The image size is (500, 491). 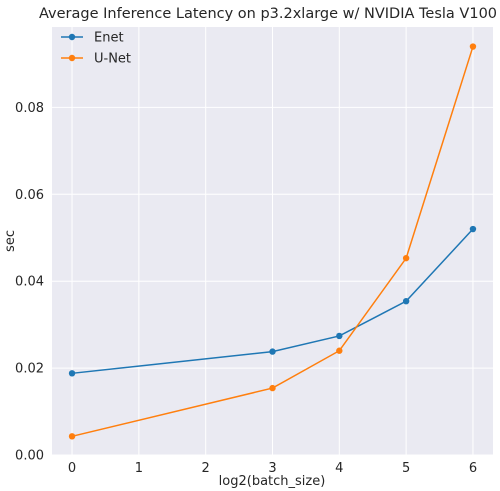 What do you see at coordinates (473, 468) in the screenshot?
I see `x-tick-label: 6` at bounding box center [473, 468].